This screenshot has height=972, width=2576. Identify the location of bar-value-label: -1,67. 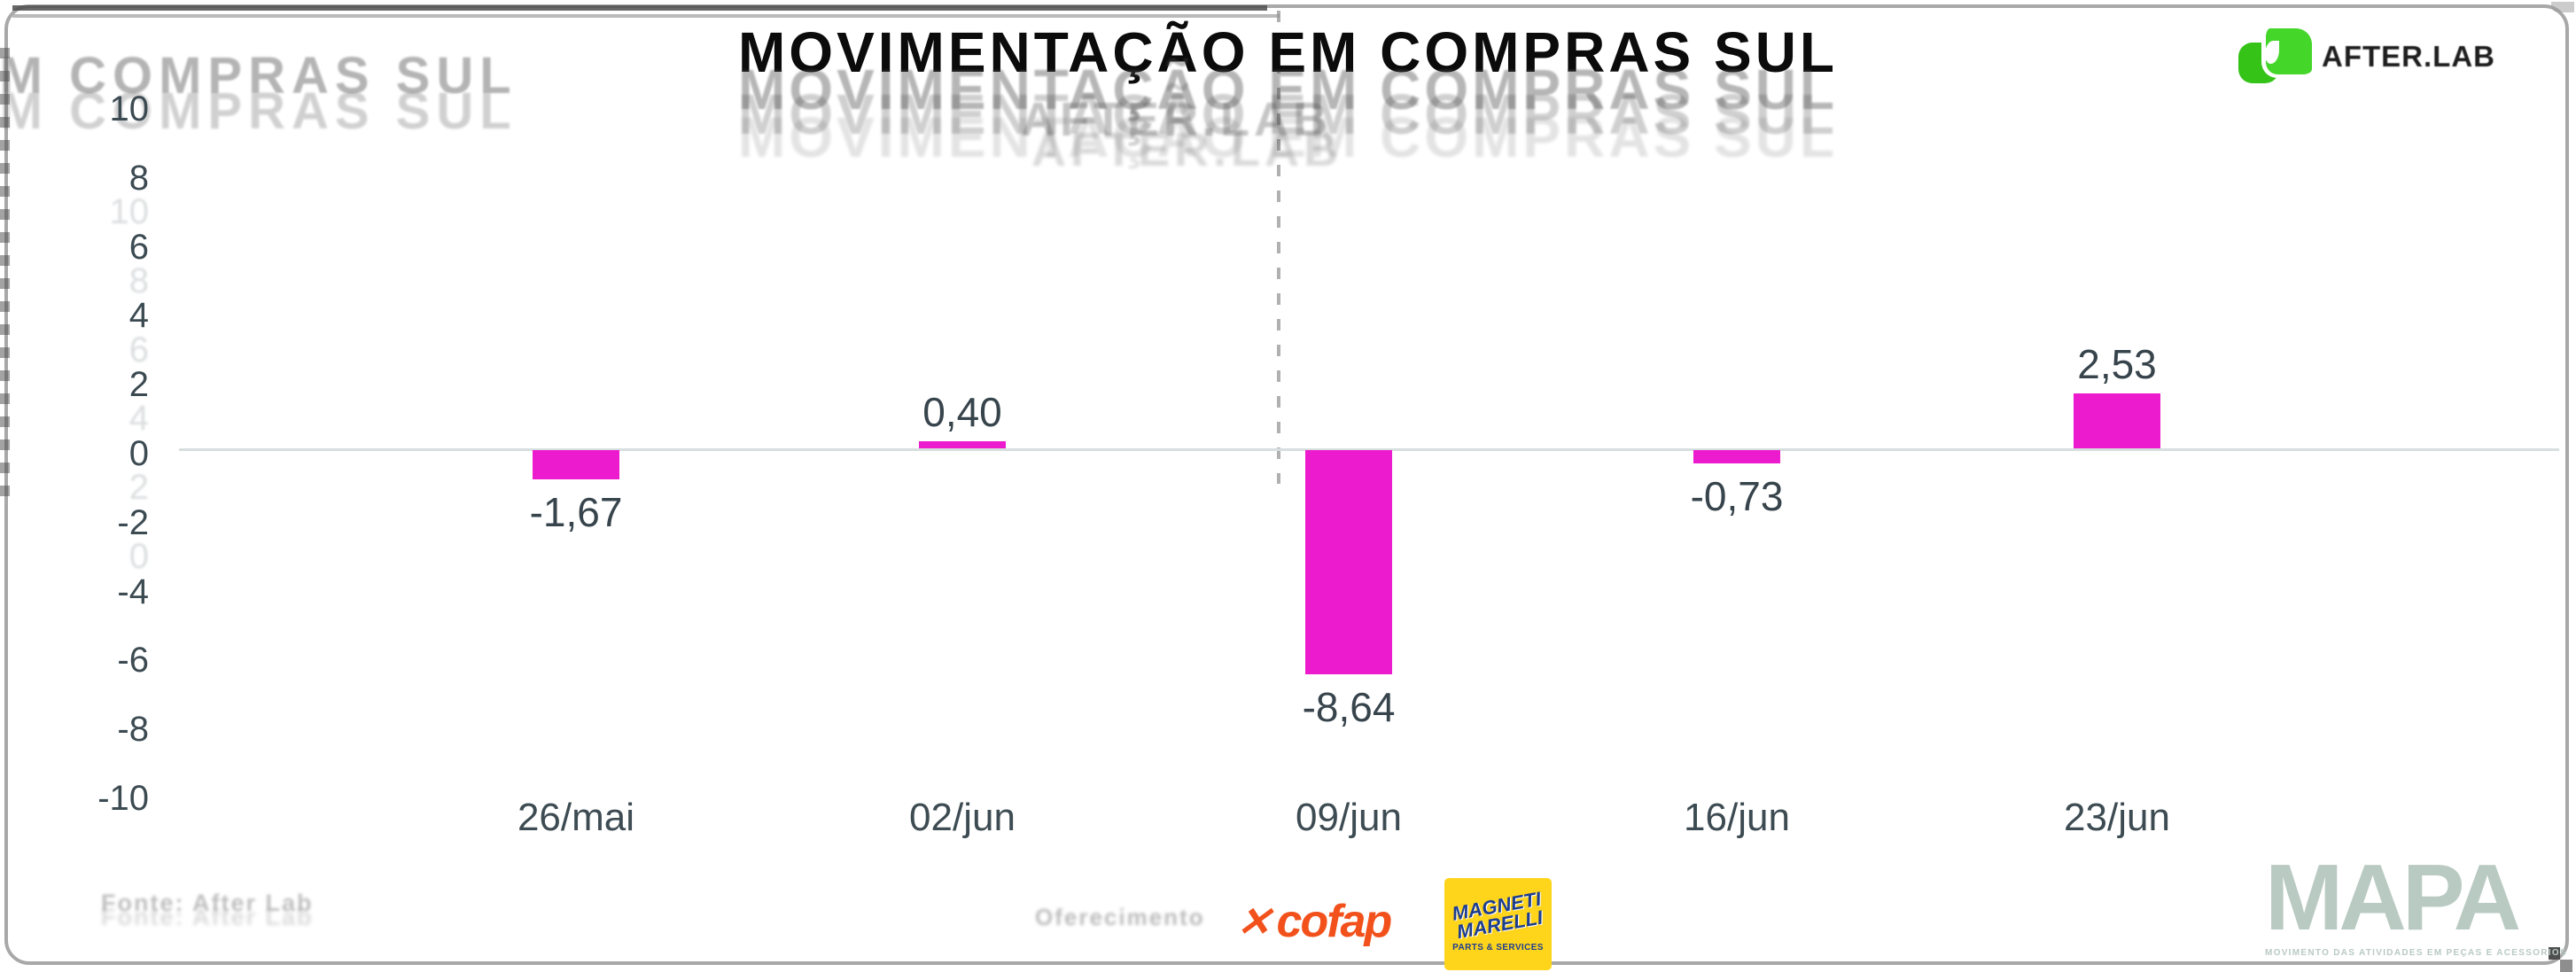
(576, 512).